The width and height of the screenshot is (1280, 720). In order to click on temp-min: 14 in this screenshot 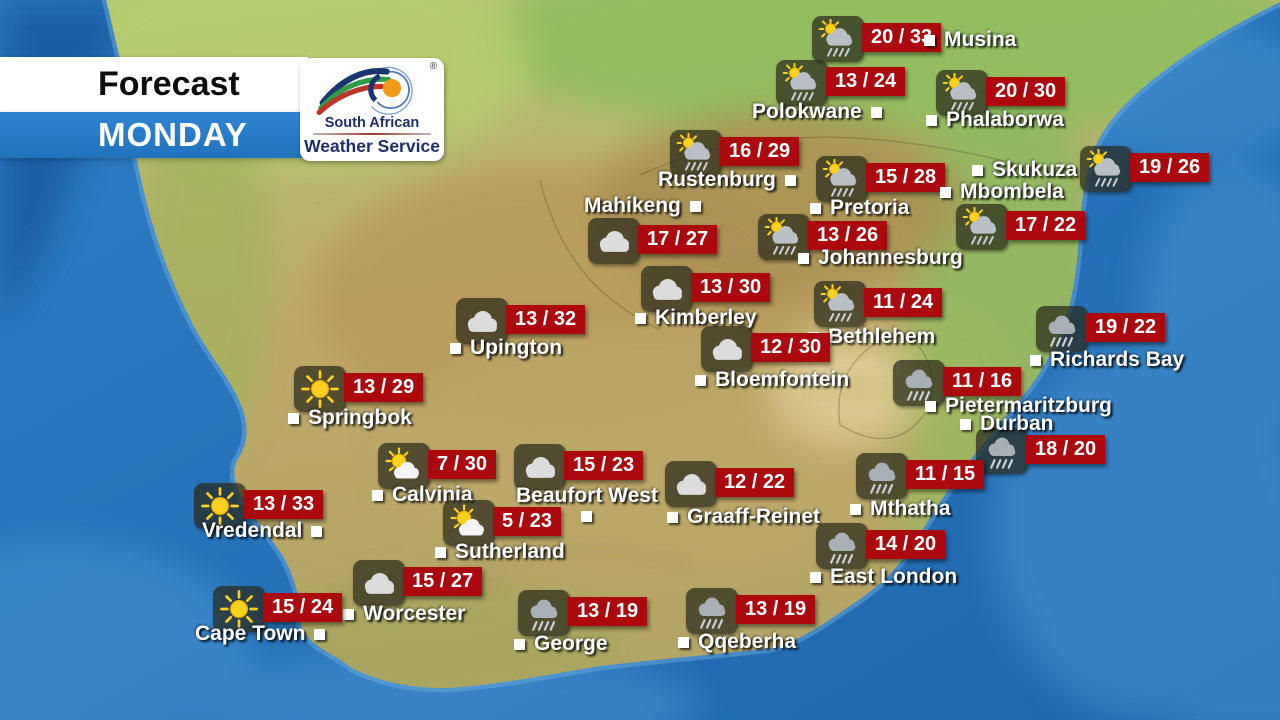, I will do `click(886, 544)`.